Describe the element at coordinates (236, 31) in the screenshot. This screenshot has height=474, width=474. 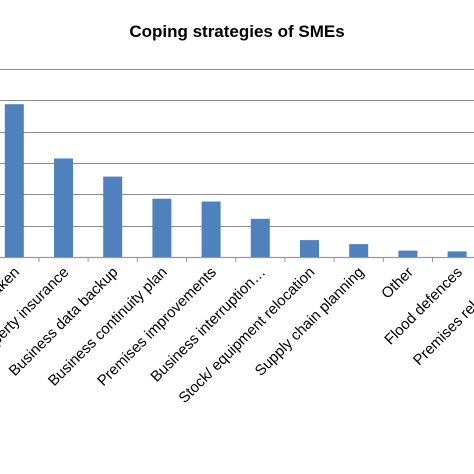
I see `chart-title: Coping strategies of SMEs` at that location.